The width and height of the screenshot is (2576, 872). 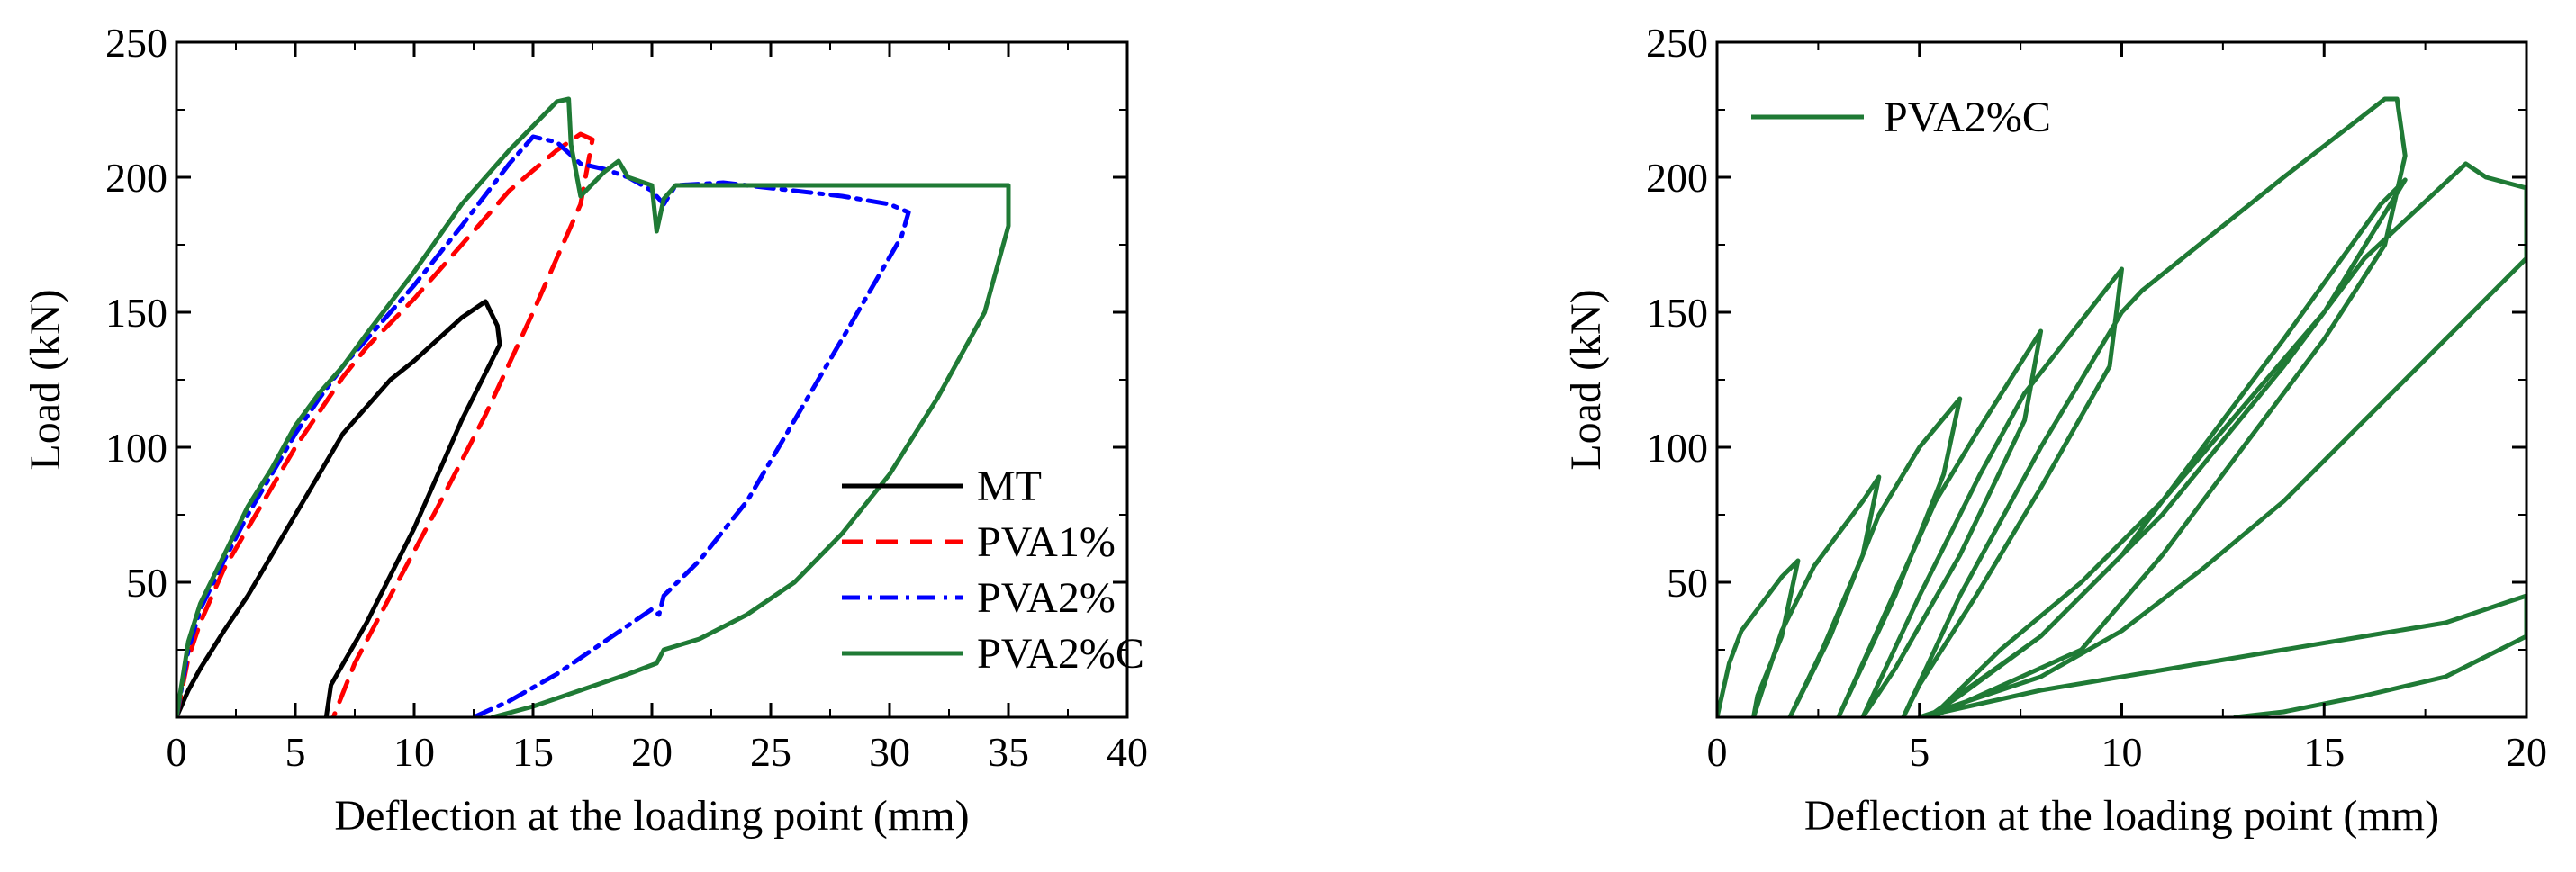 I want to click on x-tick-label: 25, so click(x=770, y=752).